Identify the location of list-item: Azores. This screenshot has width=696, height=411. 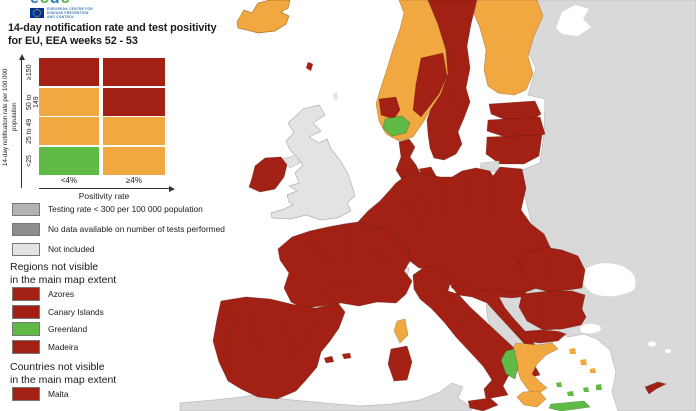
(58, 294).